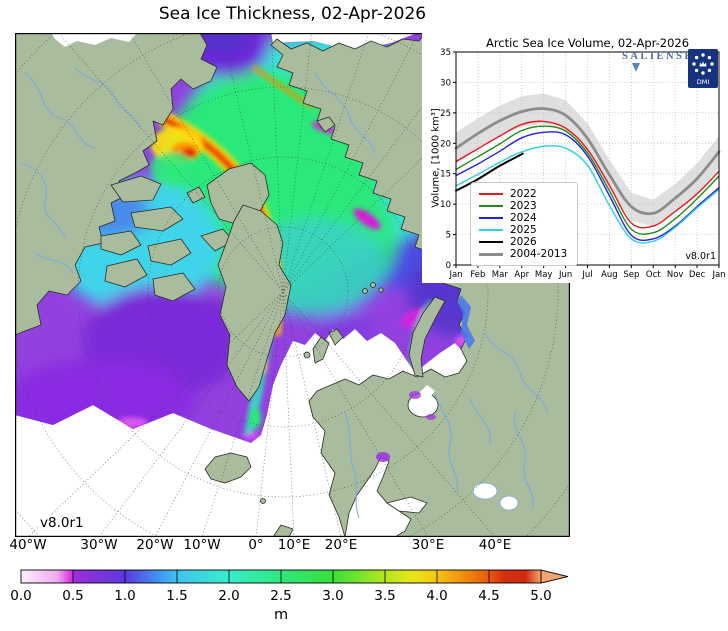  What do you see at coordinates (384, 596) in the screenshot?
I see `colorbar-tick-label: 3.5` at bounding box center [384, 596].